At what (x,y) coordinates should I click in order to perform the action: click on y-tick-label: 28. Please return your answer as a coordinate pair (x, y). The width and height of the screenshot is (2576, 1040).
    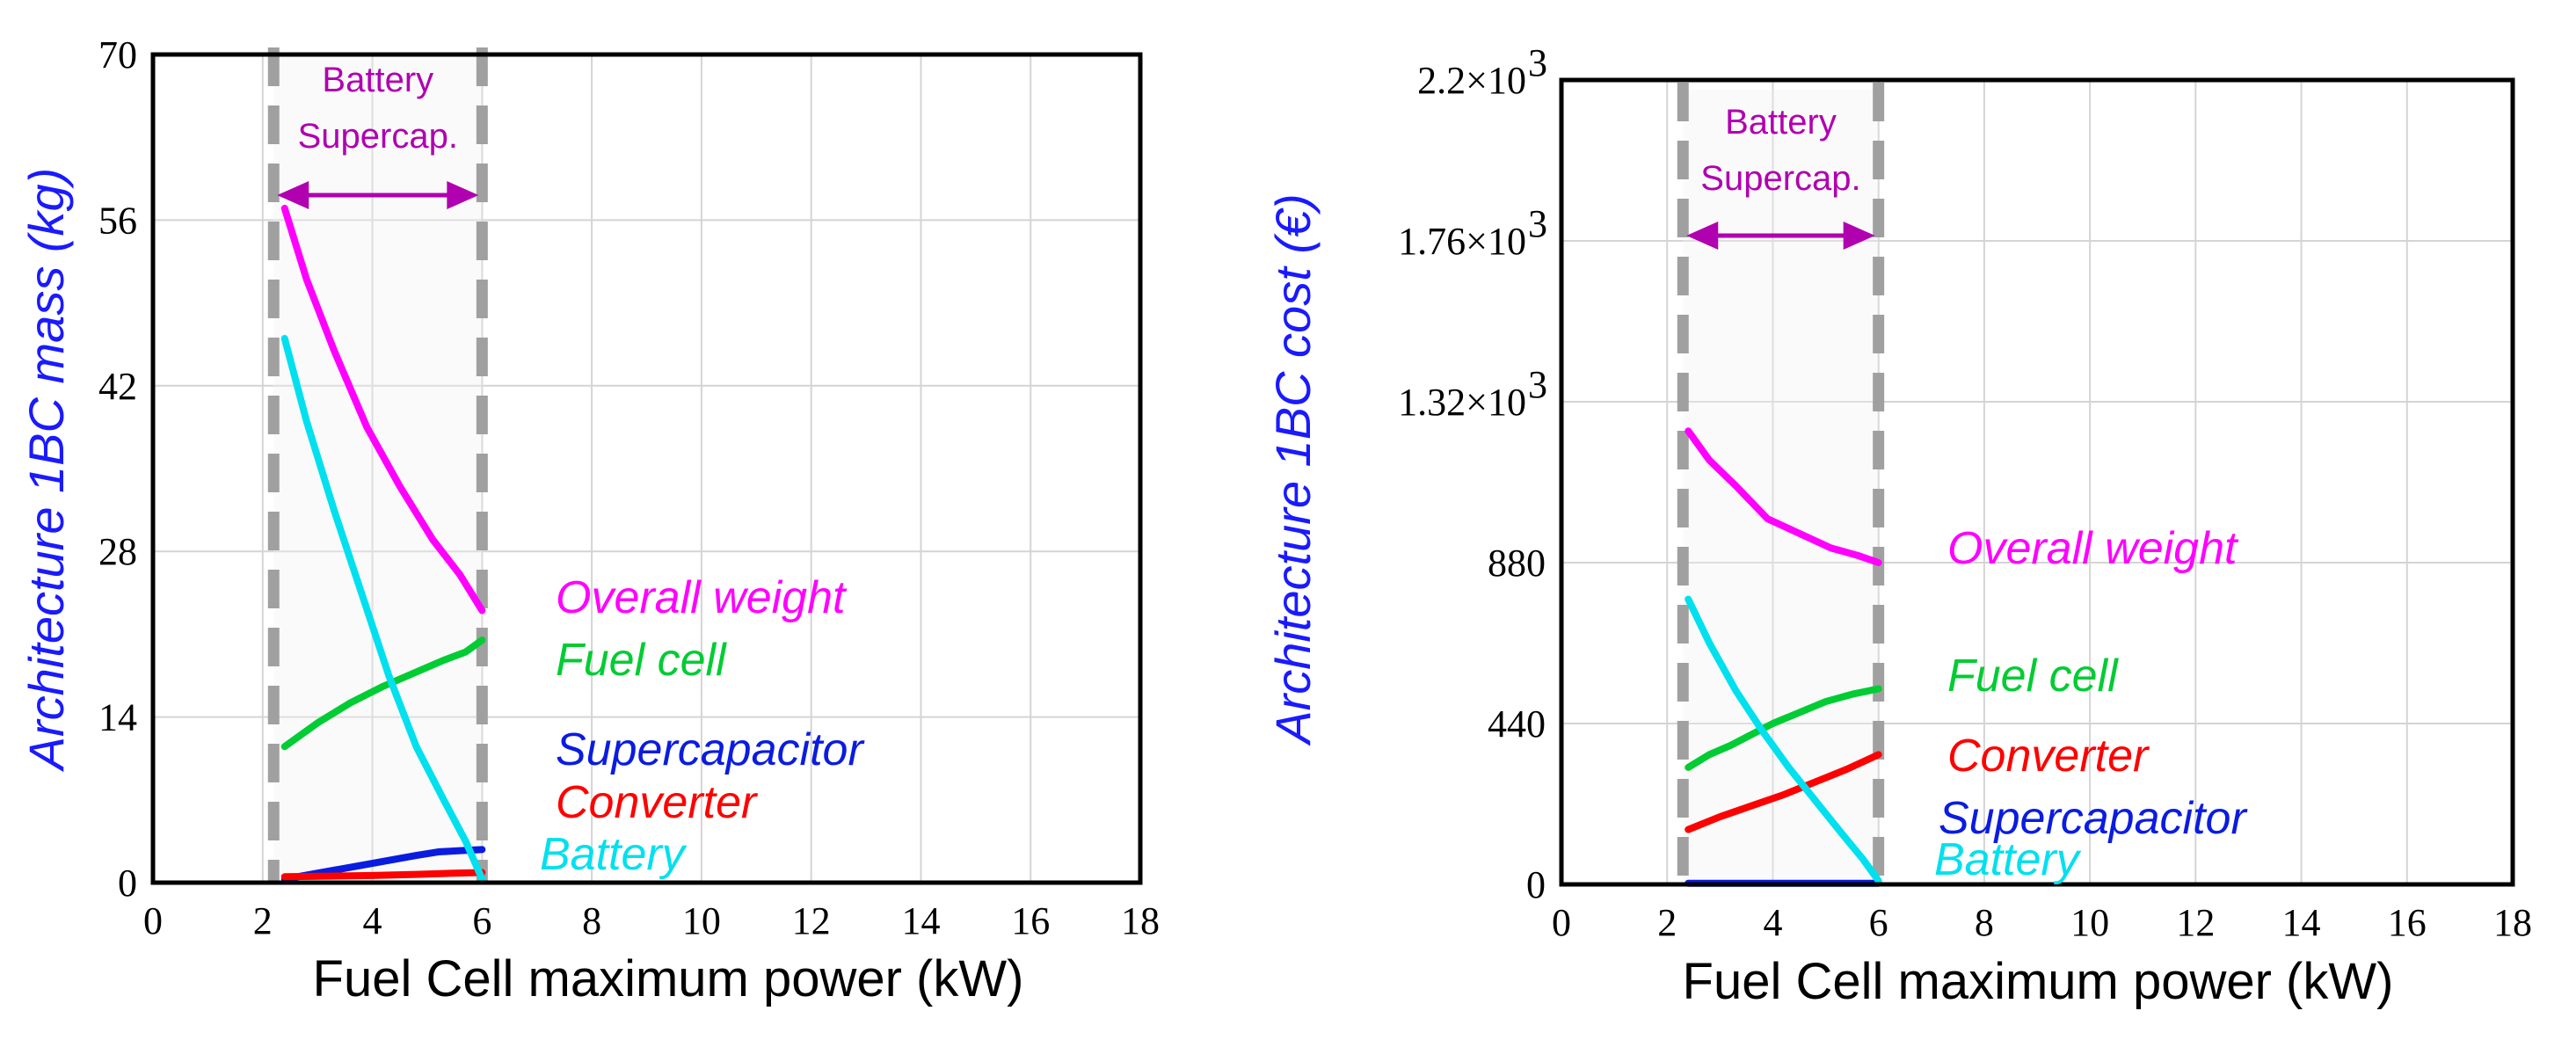
    Looking at the image, I should click on (117, 551).